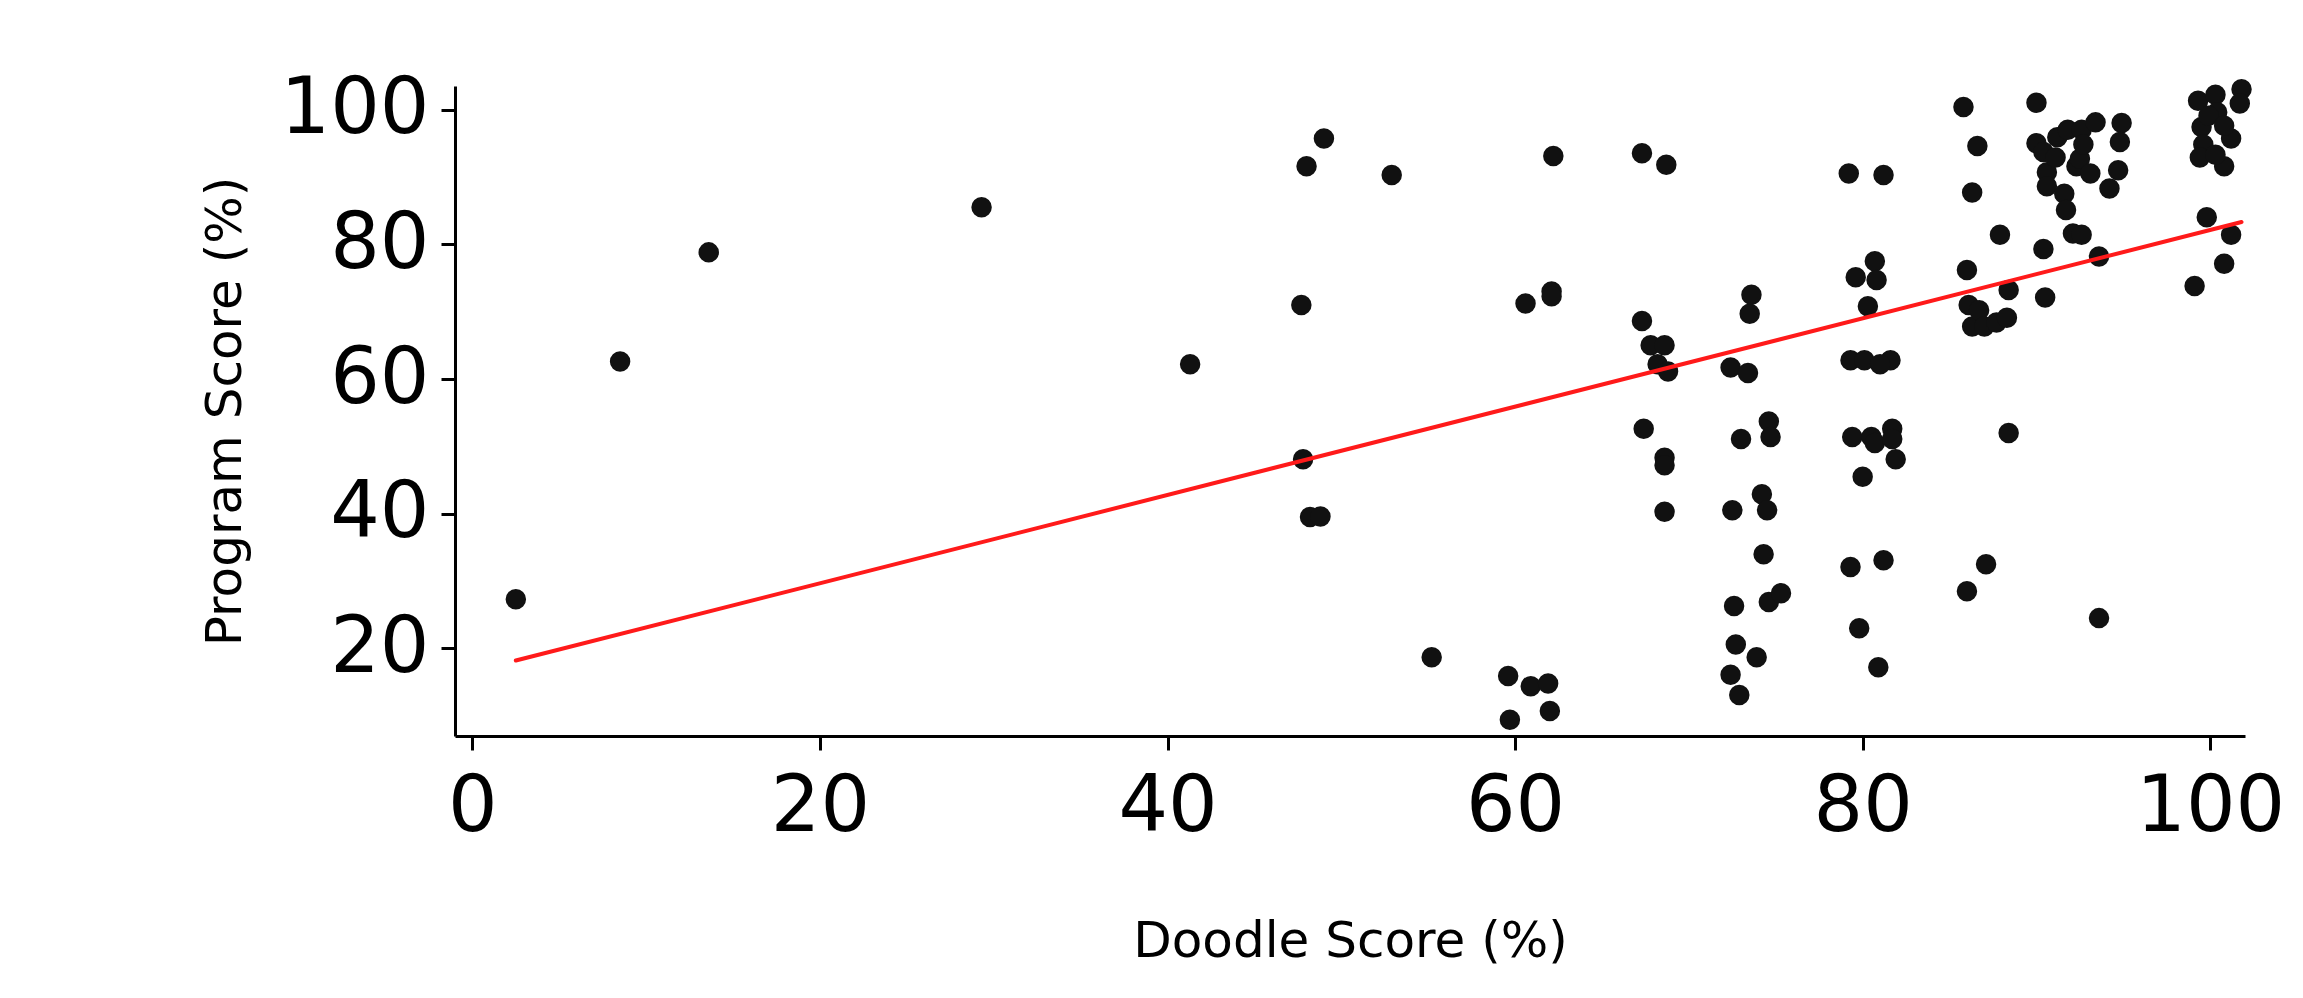 The height and width of the screenshot is (998, 2303). I want to click on x-tick-label: 80, so click(1863, 803).